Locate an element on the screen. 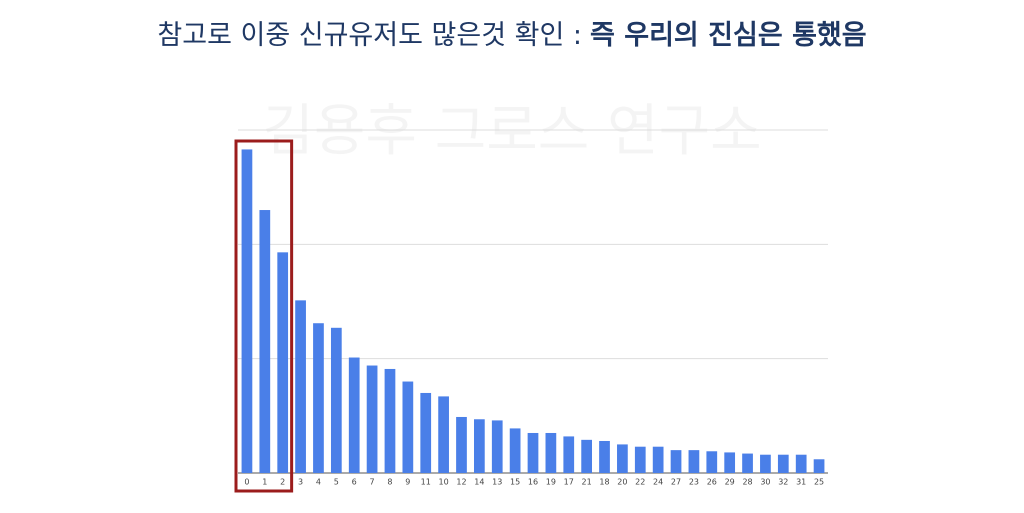 This screenshot has width=1024, height=513. x-tick-label: 9 is located at coordinates (407, 482).